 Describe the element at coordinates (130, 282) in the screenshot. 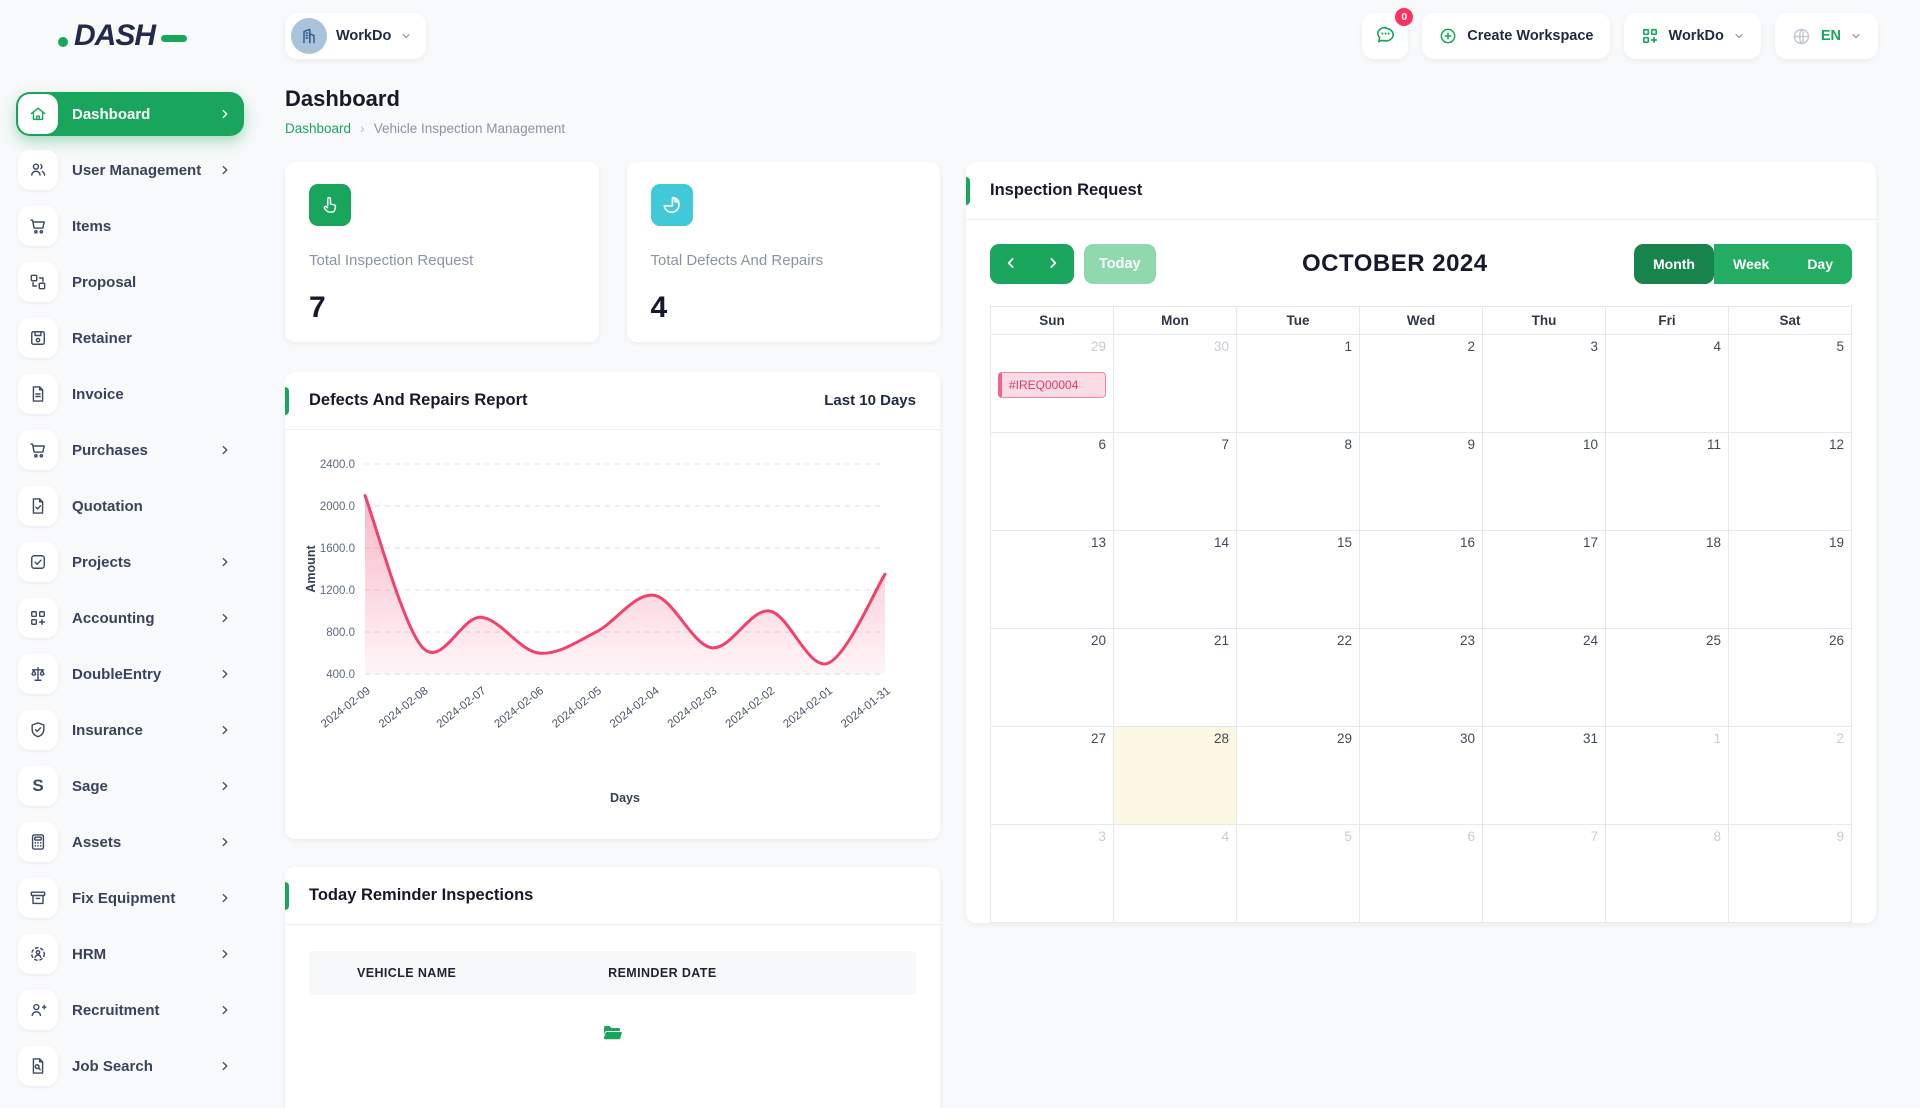

I see `sidebar-item-proposal: Proposal` at that location.